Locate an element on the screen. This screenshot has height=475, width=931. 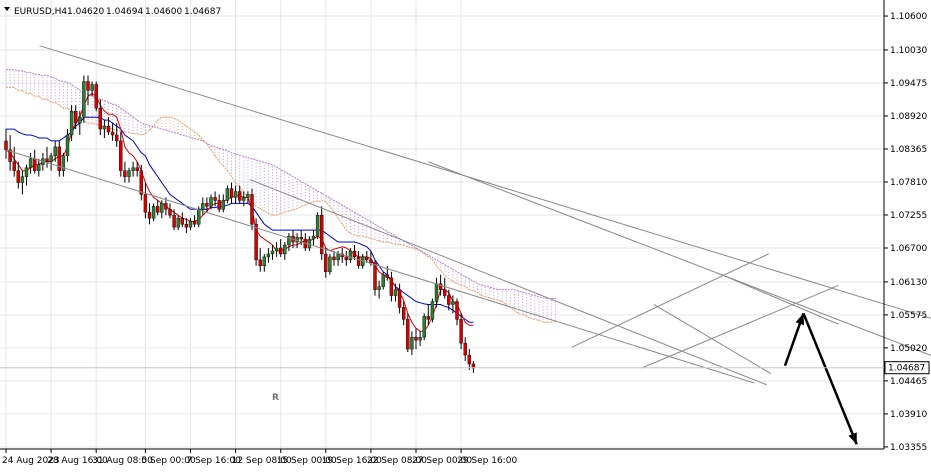
symbol-dropdown-icon is located at coordinates (7, 9).